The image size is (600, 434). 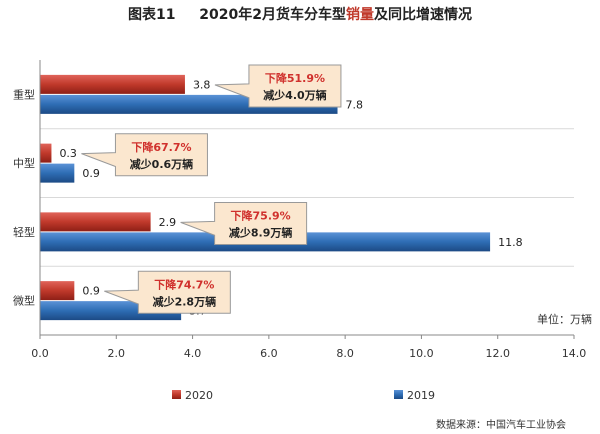 What do you see at coordinates (564, 319) in the screenshot?
I see `unit-label: 单位：万辆` at bounding box center [564, 319].